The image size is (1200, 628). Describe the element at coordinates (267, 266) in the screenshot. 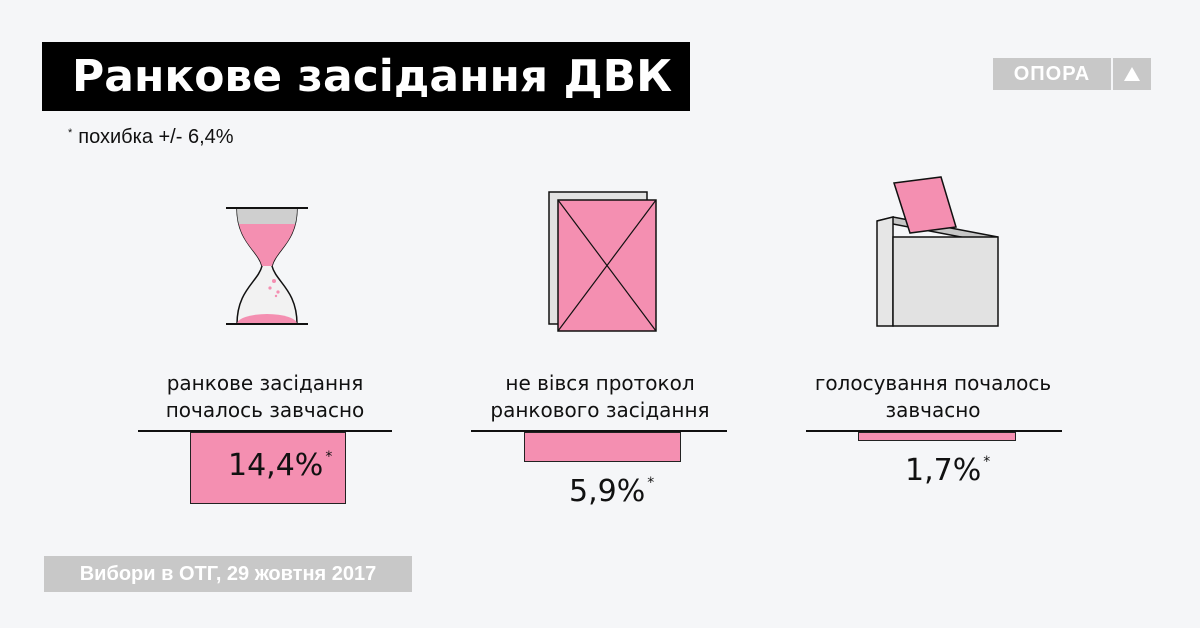

I see `hourglass-icon` at that location.